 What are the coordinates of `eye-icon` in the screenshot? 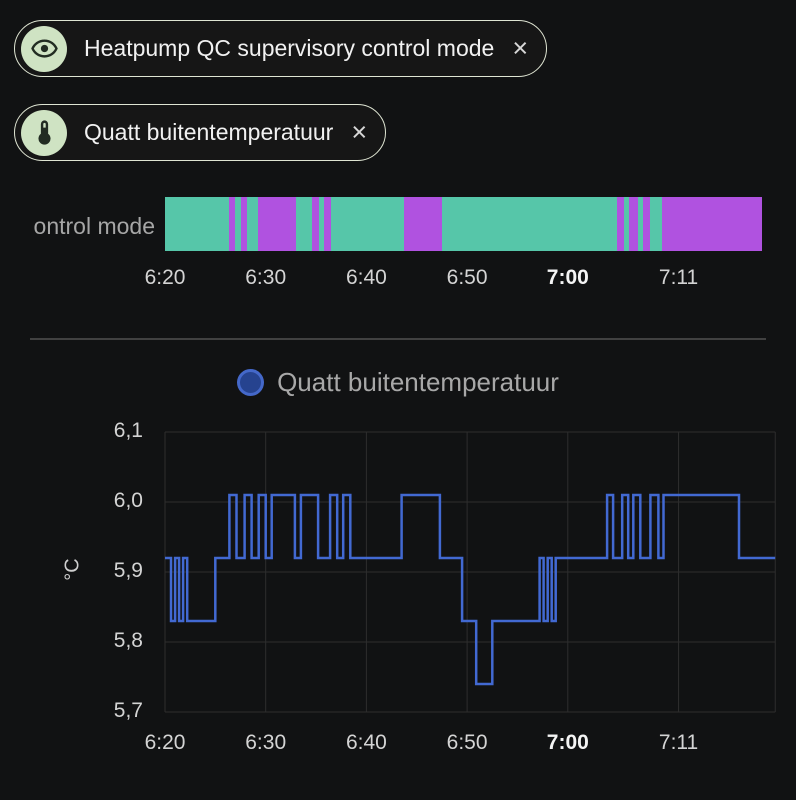 It's located at (44, 48).